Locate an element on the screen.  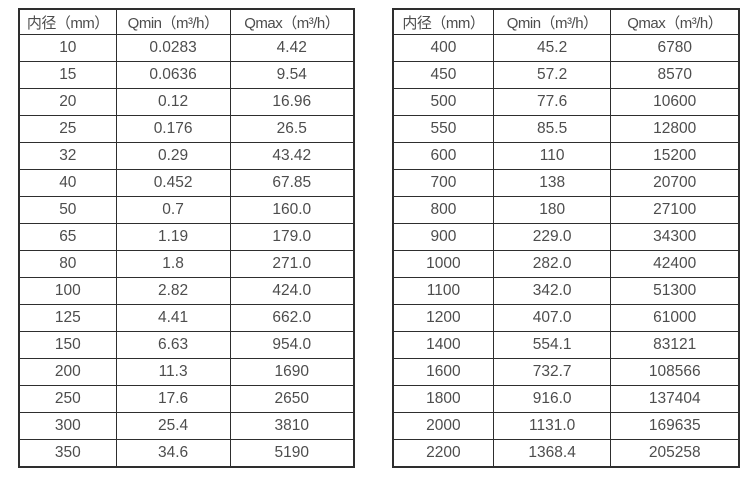
data-cell: 67.85 is located at coordinates (292, 183).